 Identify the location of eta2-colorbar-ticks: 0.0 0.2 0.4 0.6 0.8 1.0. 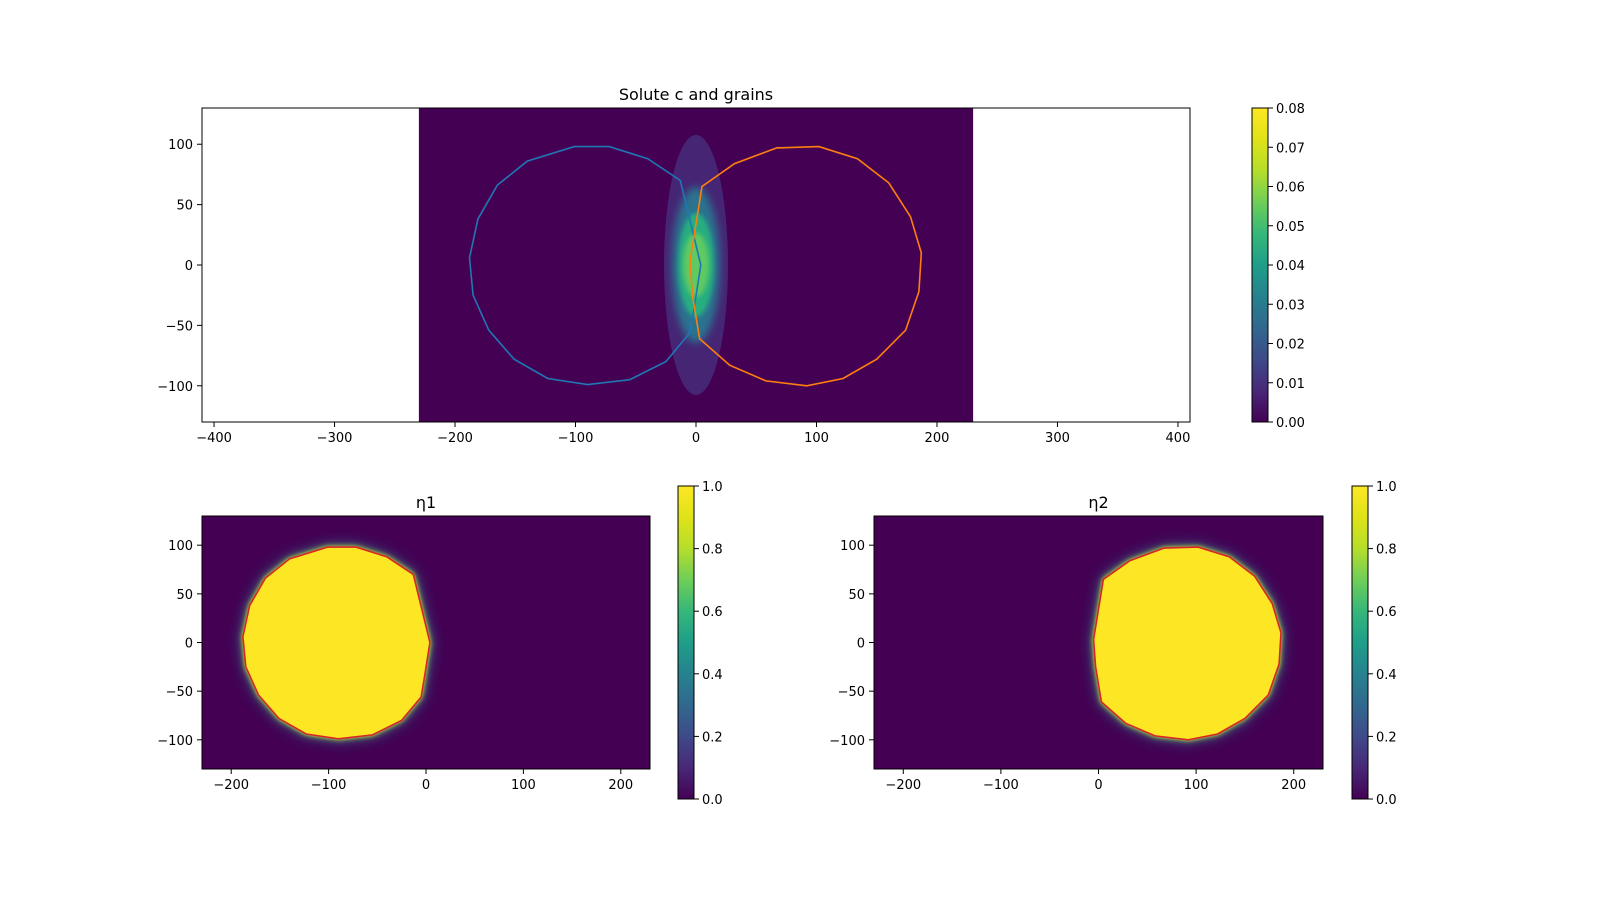
(1382, 644).